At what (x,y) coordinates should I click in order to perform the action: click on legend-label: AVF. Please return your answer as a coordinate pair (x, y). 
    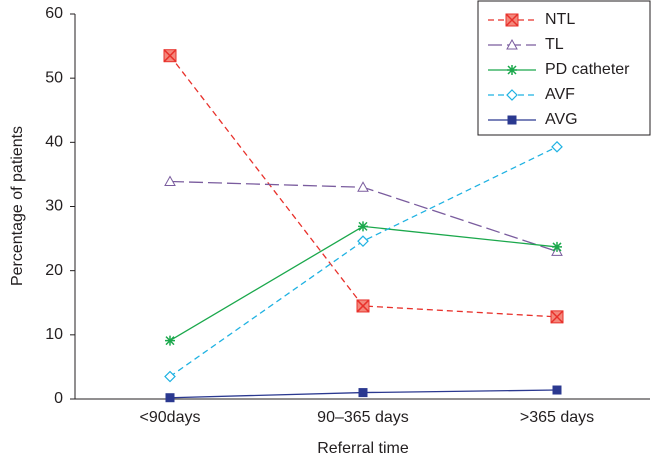
    Looking at the image, I should click on (560, 94).